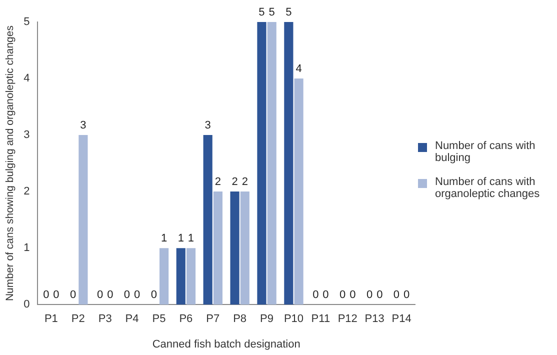 Image resolution: width=557 pixels, height=355 pixels. Describe the element at coordinates (213, 319) in the screenshot. I see `x-tick-label: P7` at that location.